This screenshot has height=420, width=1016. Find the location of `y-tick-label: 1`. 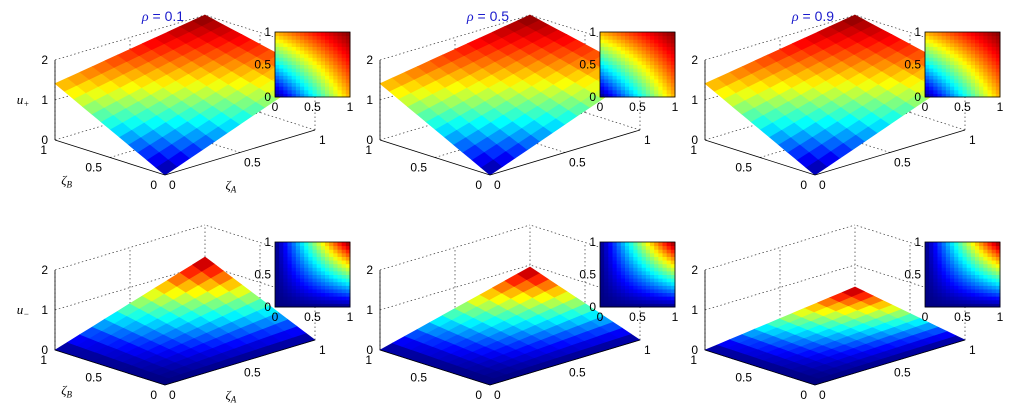

y-tick-label: 1 is located at coordinates (368, 360).